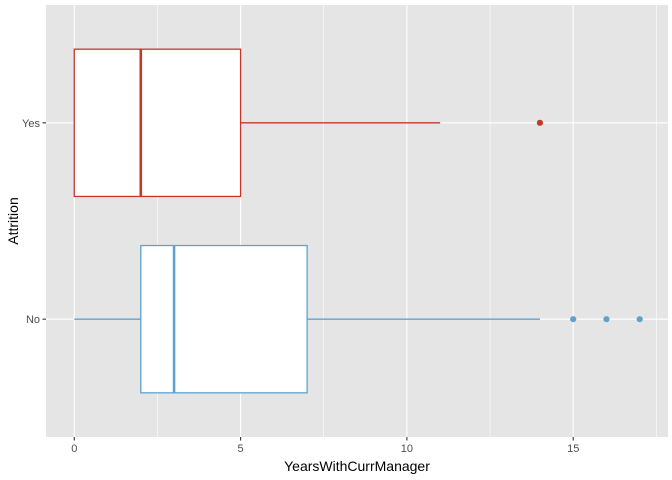  I want to click on box-yes, so click(157, 123).